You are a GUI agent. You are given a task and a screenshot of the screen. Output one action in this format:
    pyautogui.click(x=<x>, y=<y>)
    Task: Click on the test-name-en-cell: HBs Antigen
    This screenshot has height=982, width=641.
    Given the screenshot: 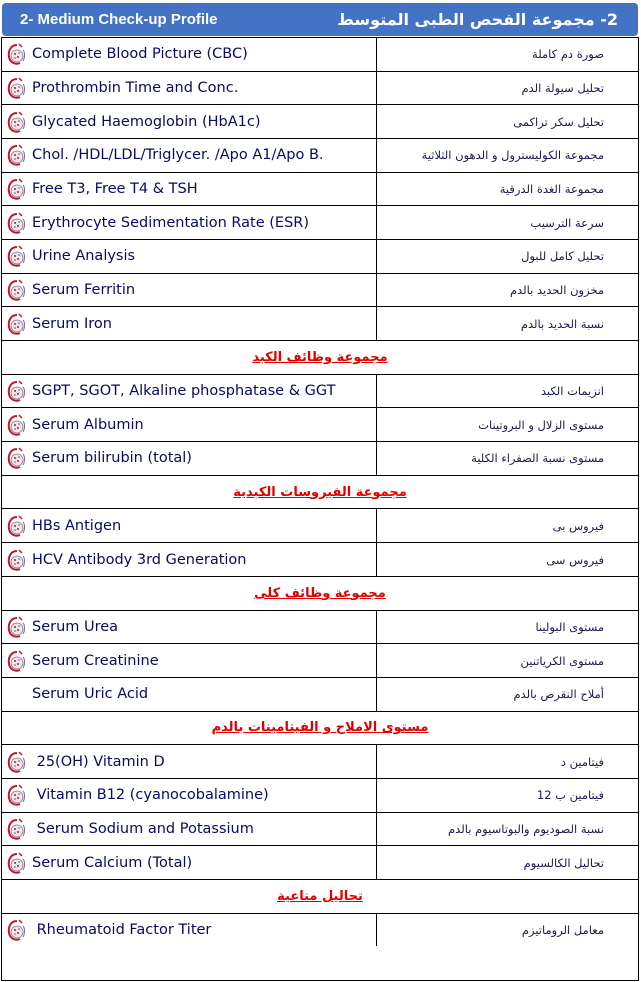 What is the action you would take?
    pyautogui.click(x=189, y=526)
    